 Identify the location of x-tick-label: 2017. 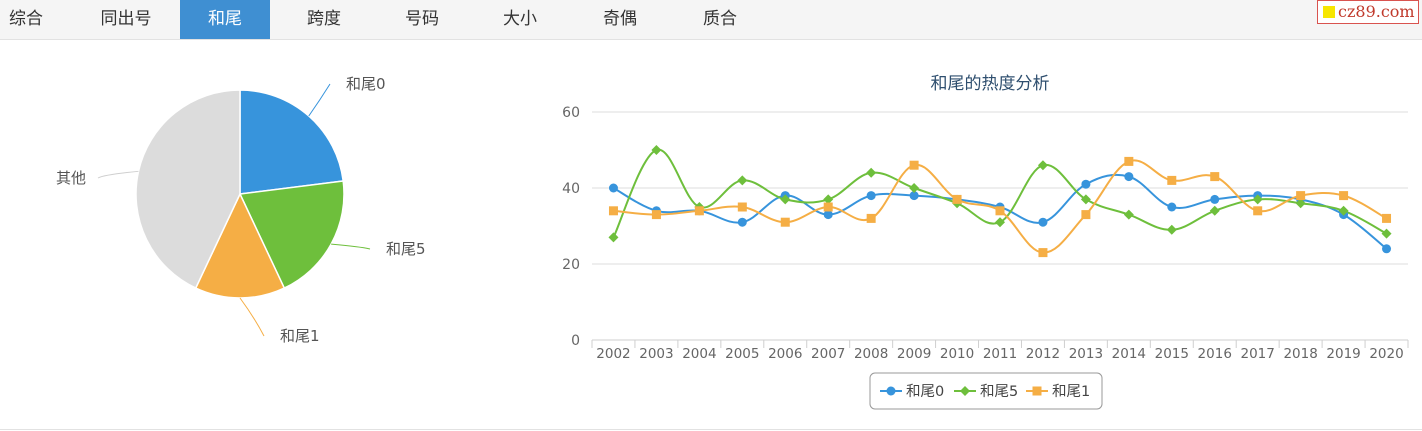
(1258, 354).